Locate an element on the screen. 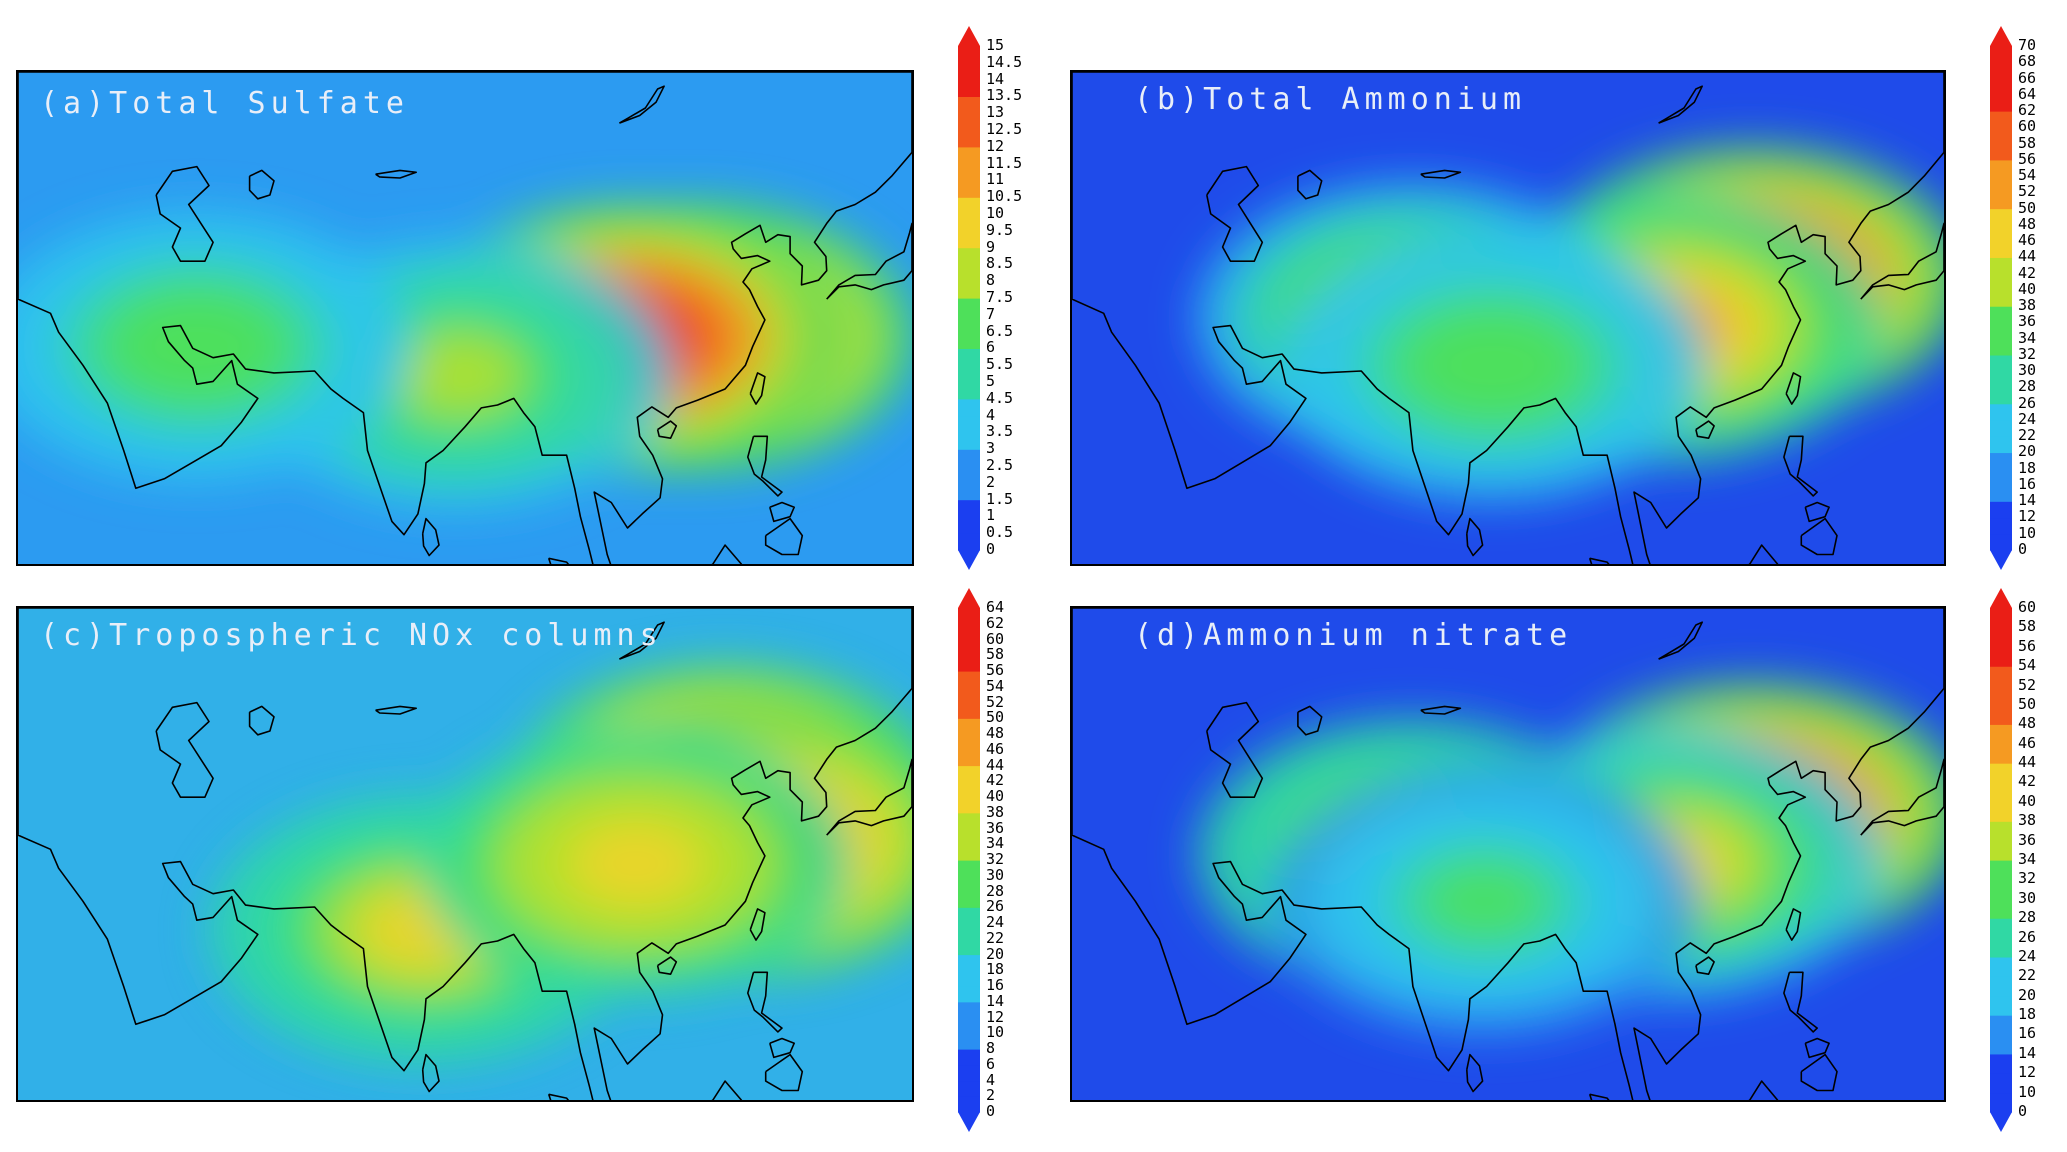 This screenshot has height=1152, width=2067. colorbar-tick-label: 40 is located at coordinates (2027, 288).